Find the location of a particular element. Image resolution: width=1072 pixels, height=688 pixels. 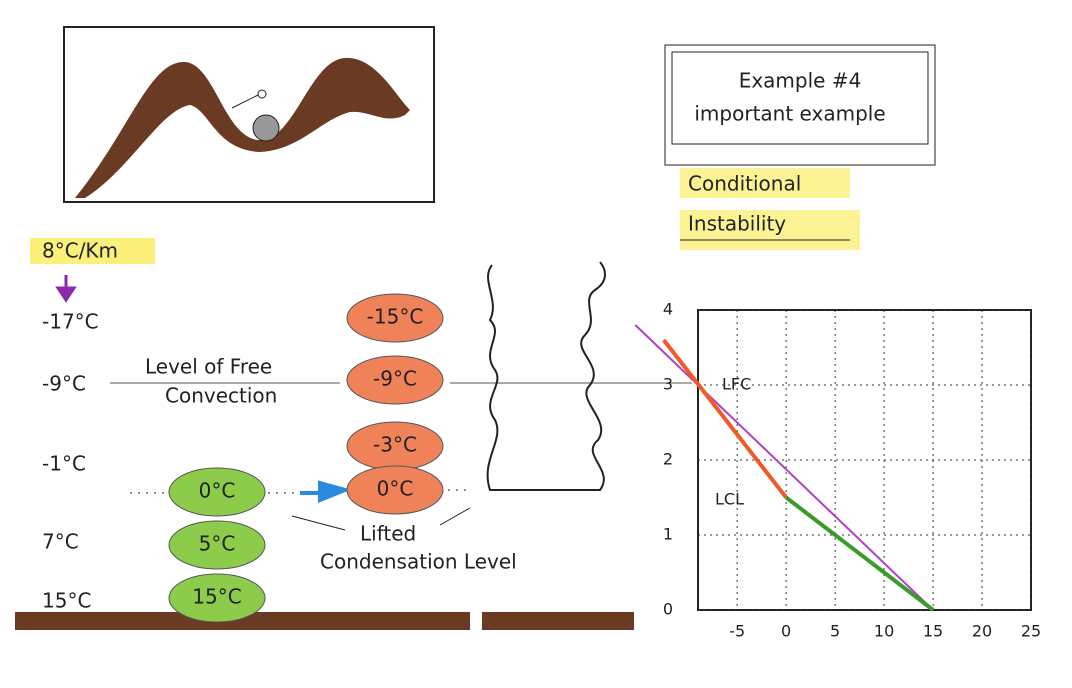

y-tick-label: 3 is located at coordinates (668, 384).